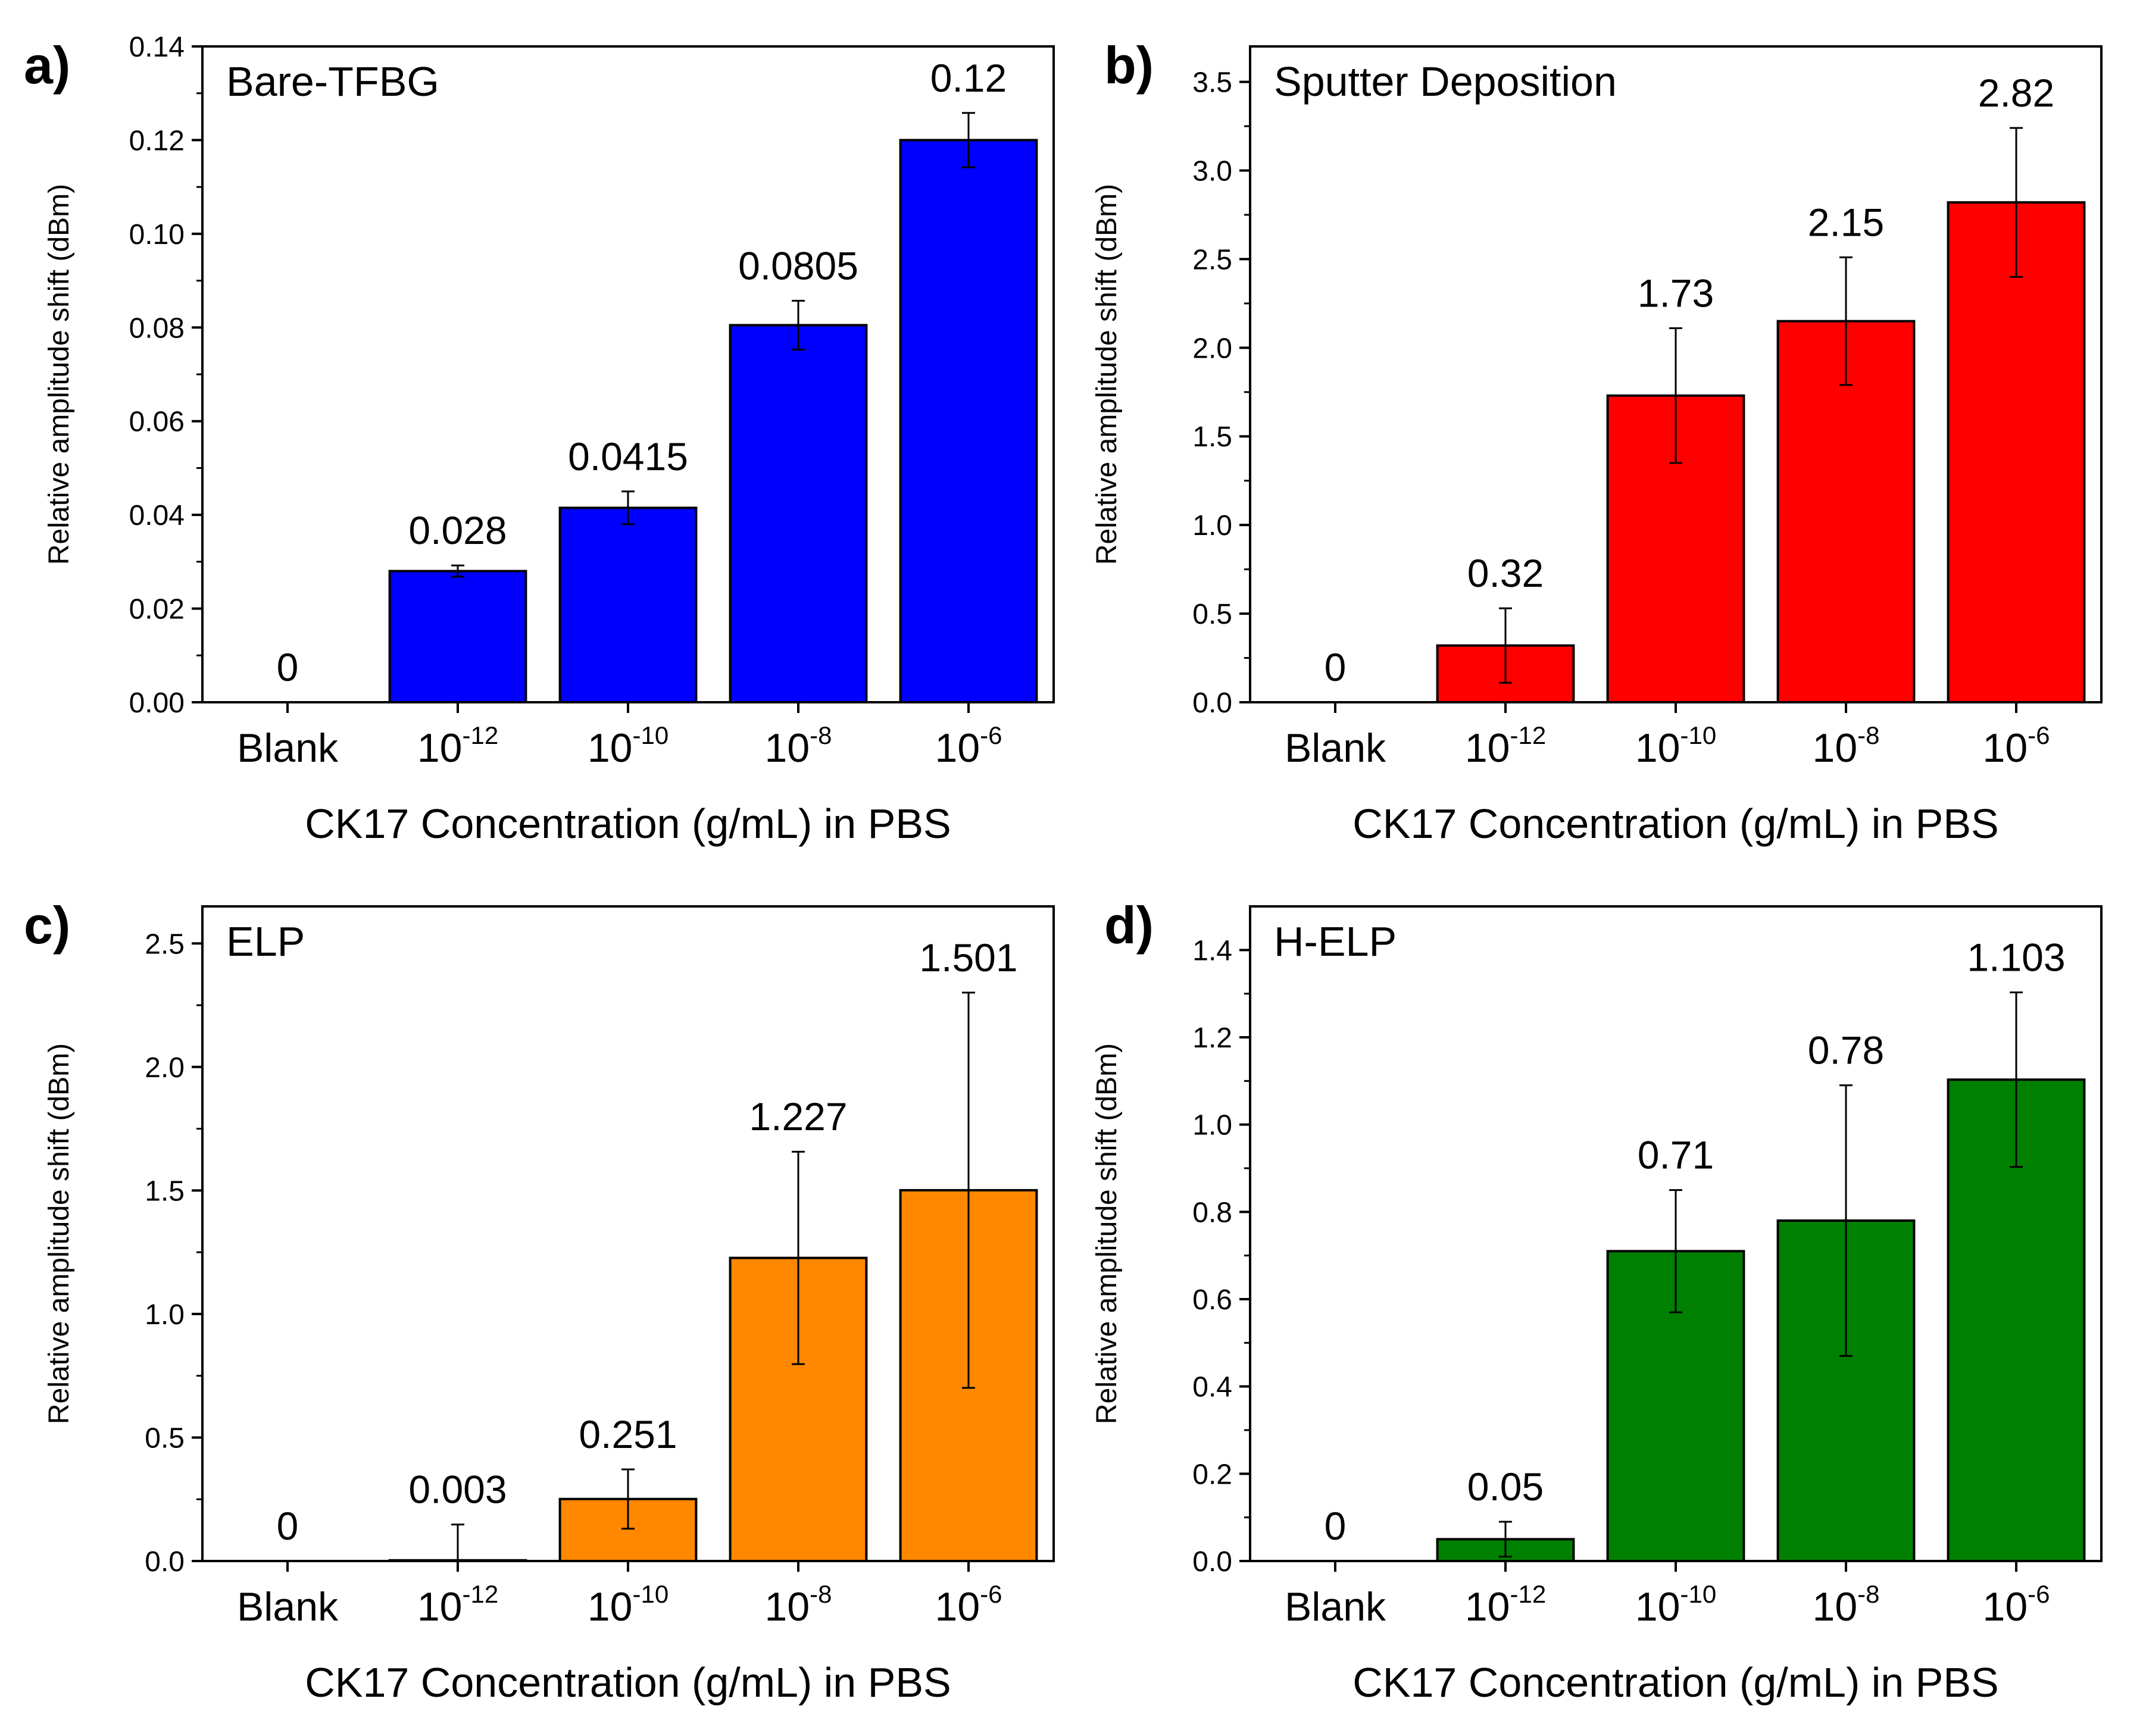 This screenshot has width=2146, height=1736. Describe the element at coordinates (1129, 925) in the screenshot. I see `panel-letter: d)` at that location.